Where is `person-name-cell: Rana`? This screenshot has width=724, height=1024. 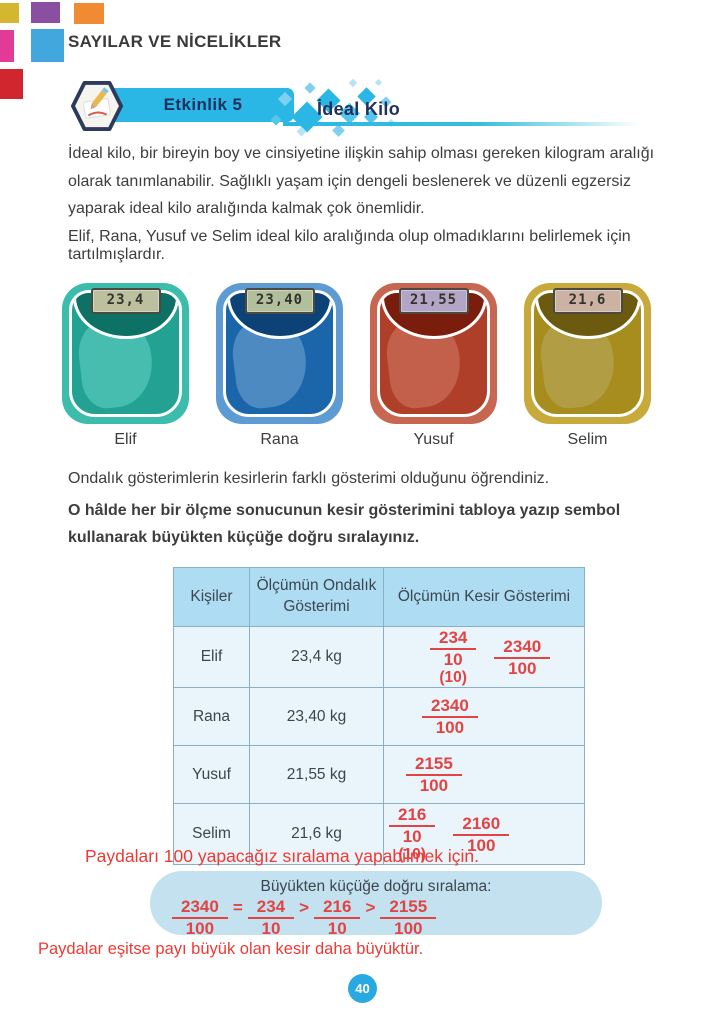
person-name-cell: Rana is located at coordinates (211, 716).